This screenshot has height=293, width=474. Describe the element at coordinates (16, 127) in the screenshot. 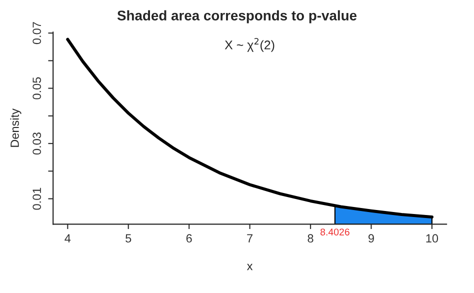

I see `y-axis-title: Density` at that location.